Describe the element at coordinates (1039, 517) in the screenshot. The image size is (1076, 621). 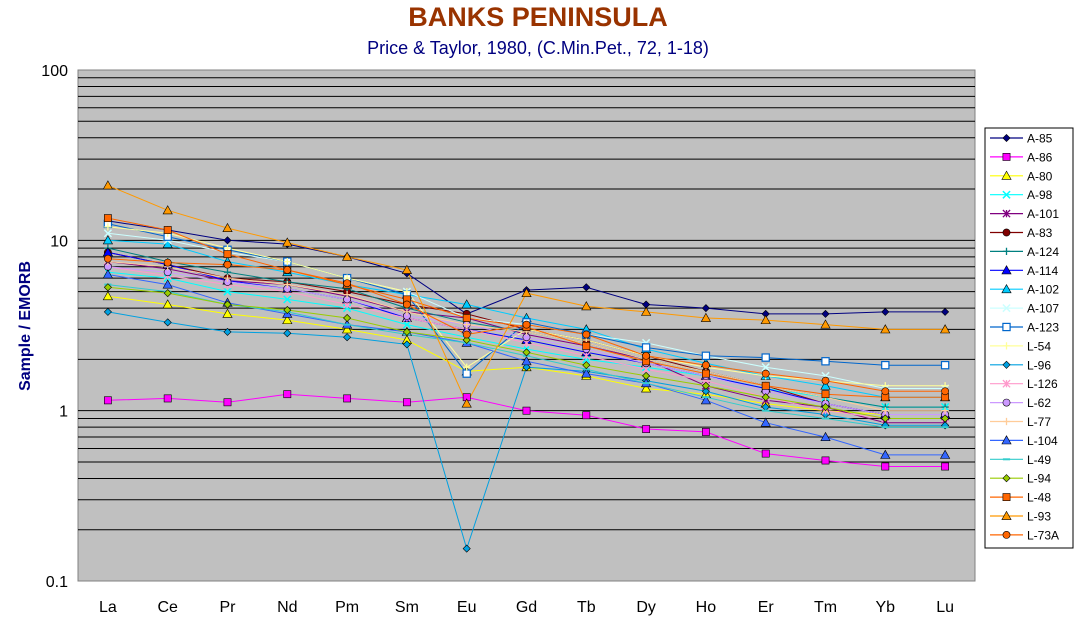
I see `legend-entry-label: L-93` at that location.